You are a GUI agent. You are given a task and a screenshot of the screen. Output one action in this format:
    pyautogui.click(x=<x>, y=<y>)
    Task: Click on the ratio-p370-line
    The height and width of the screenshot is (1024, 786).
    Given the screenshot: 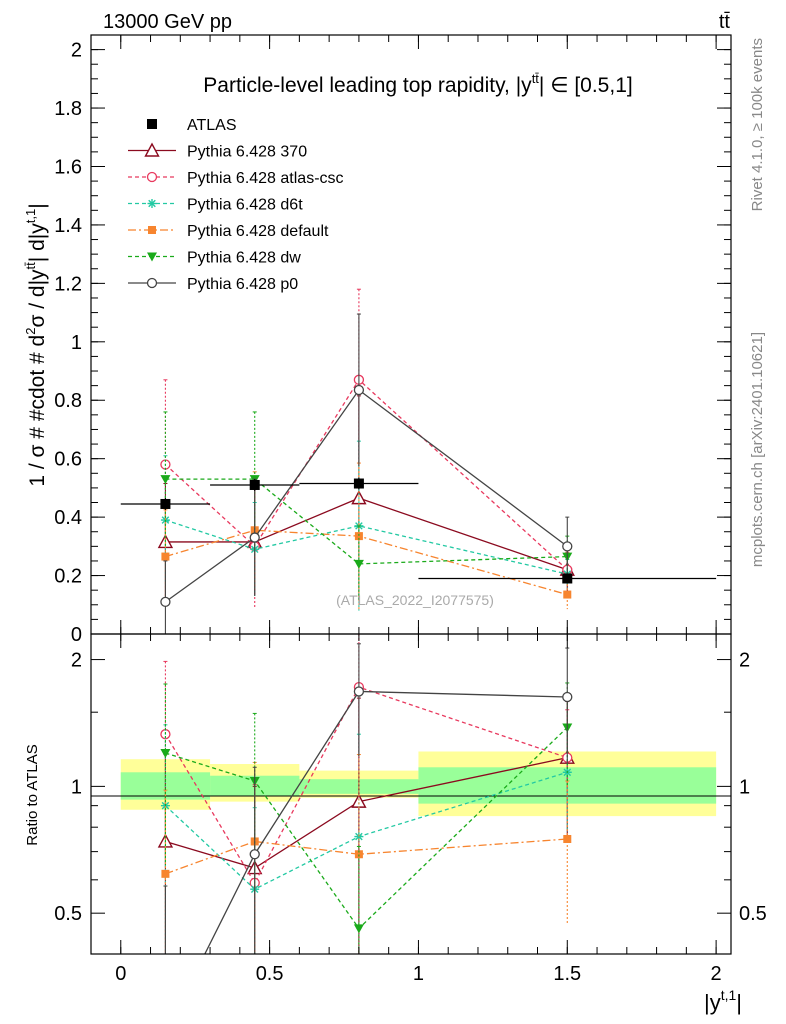 What is the action you would take?
    pyautogui.click(x=366, y=813)
    